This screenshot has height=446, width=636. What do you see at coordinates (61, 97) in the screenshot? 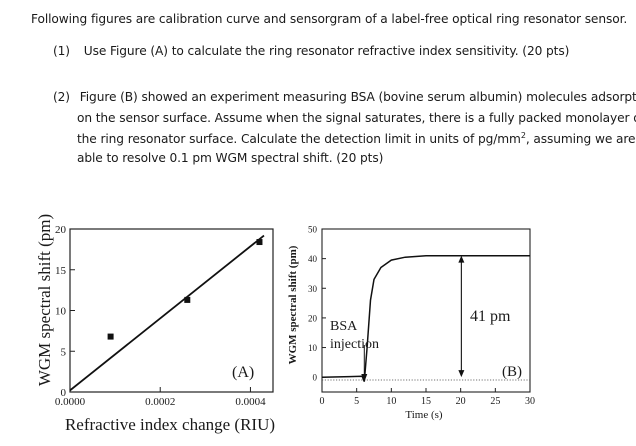
I see `question-2-number: (2)` at bounding box center [61, 97].